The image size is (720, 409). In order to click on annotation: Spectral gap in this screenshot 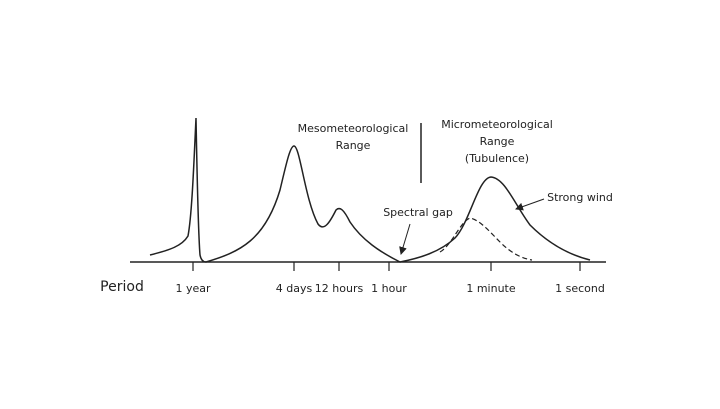, I will do `click(418, 212)`.